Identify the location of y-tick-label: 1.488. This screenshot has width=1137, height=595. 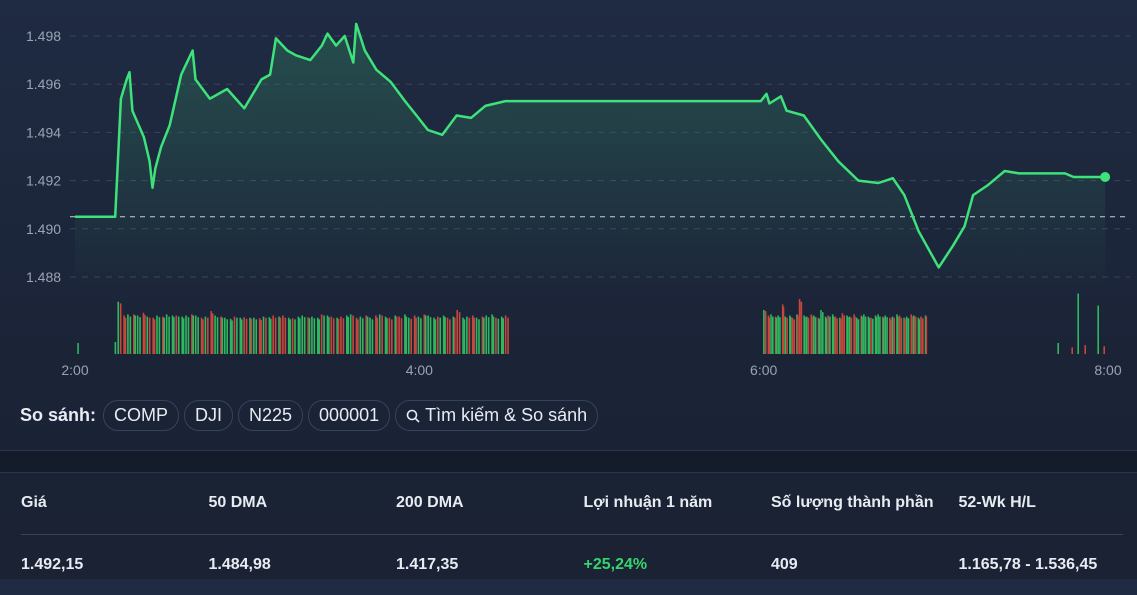
(43, 277).